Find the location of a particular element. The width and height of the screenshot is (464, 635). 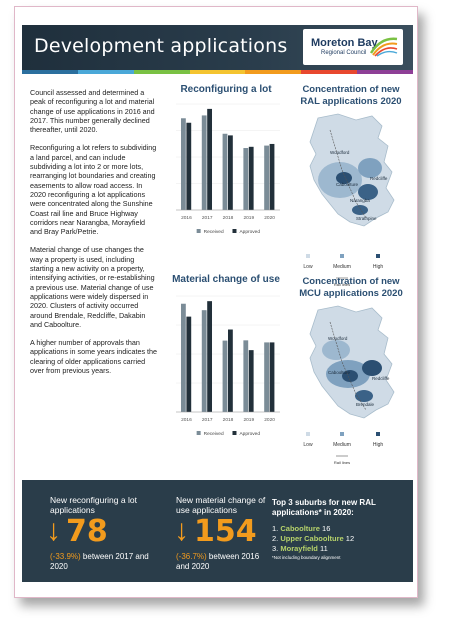

footer-stats is located at coordinates (217, 531).